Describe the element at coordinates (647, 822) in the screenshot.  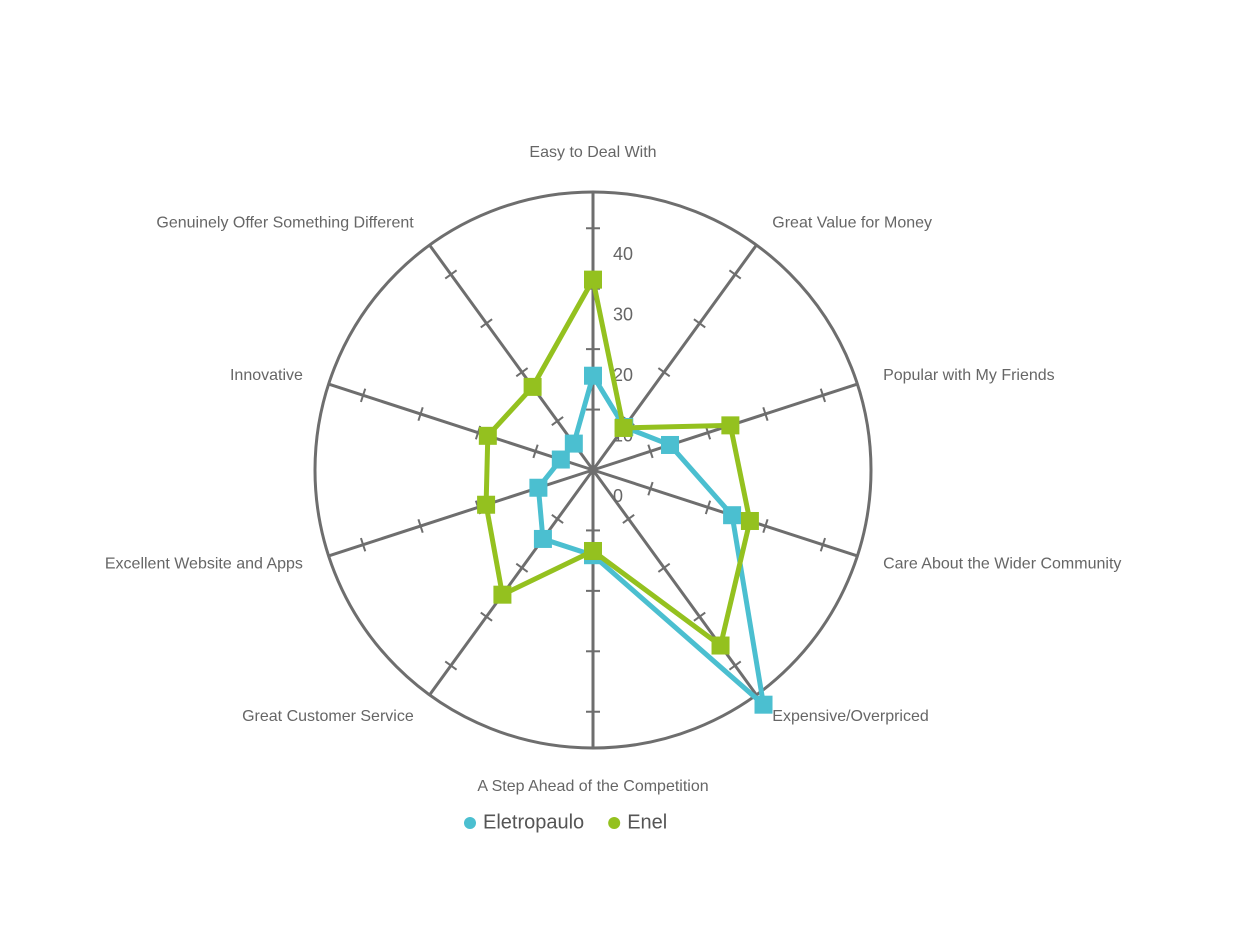
I see `legend-label: Enel` at that location.